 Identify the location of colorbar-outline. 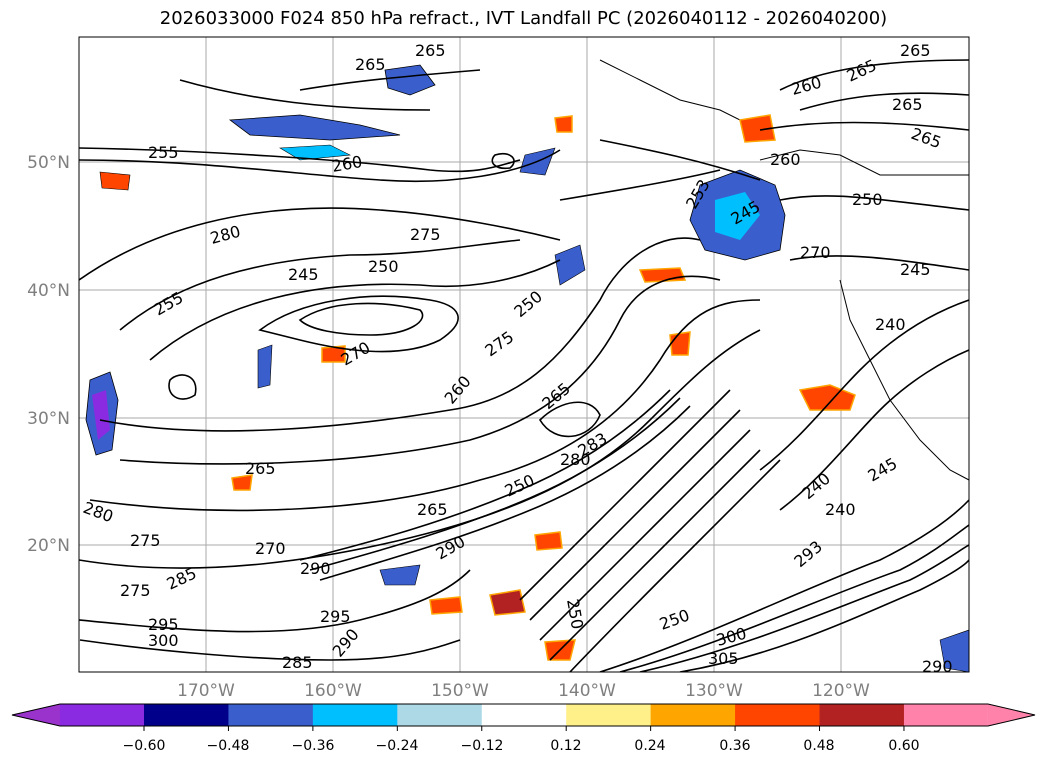
(523, 715).